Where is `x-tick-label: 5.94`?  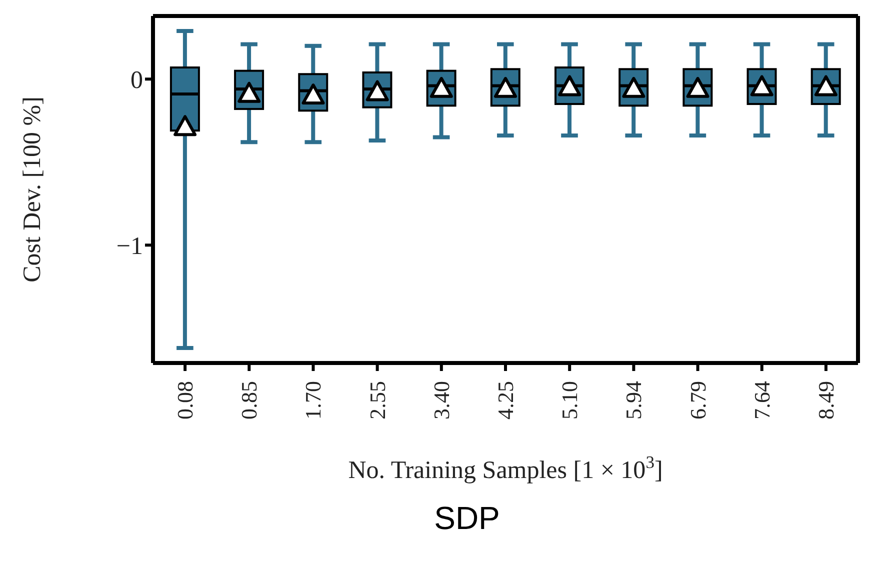
x-tick-label: 5.94 is located at coordinates (633, 400).